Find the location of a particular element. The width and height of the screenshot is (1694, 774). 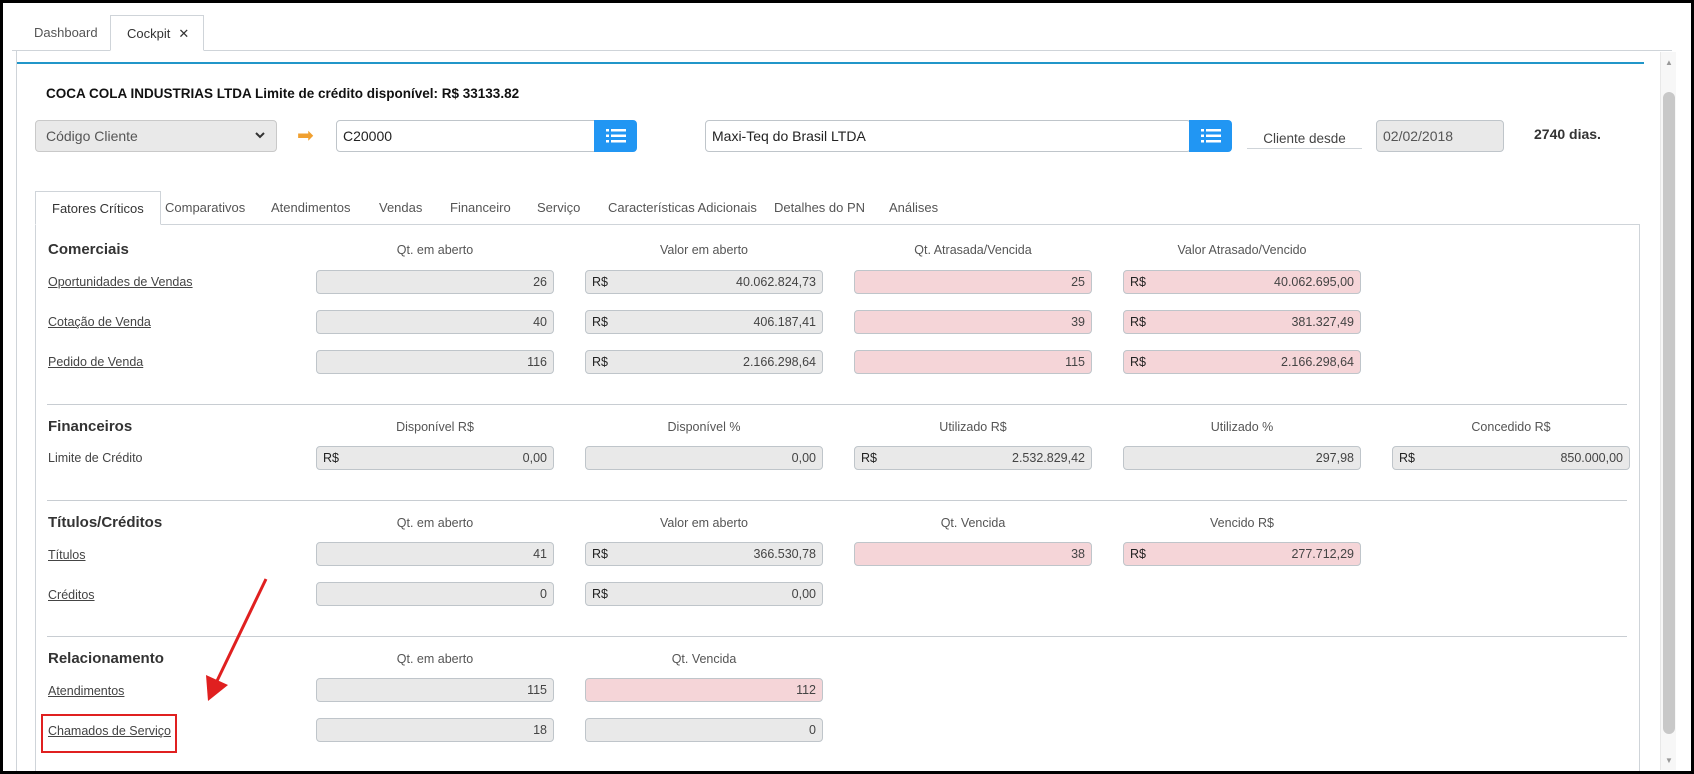

customer-days-count: 2740 dias. is located at coordinates (1567, 134).